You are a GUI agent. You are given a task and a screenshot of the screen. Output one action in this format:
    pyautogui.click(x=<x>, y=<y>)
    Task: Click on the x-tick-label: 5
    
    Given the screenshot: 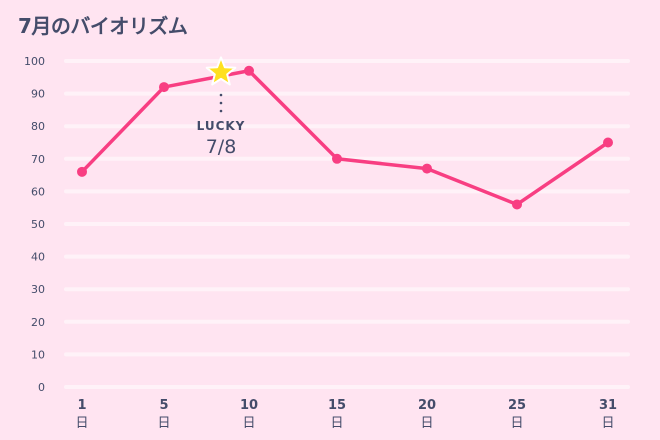 What is the action you would take?
    pyautogui.click(x=163, y=405)
    